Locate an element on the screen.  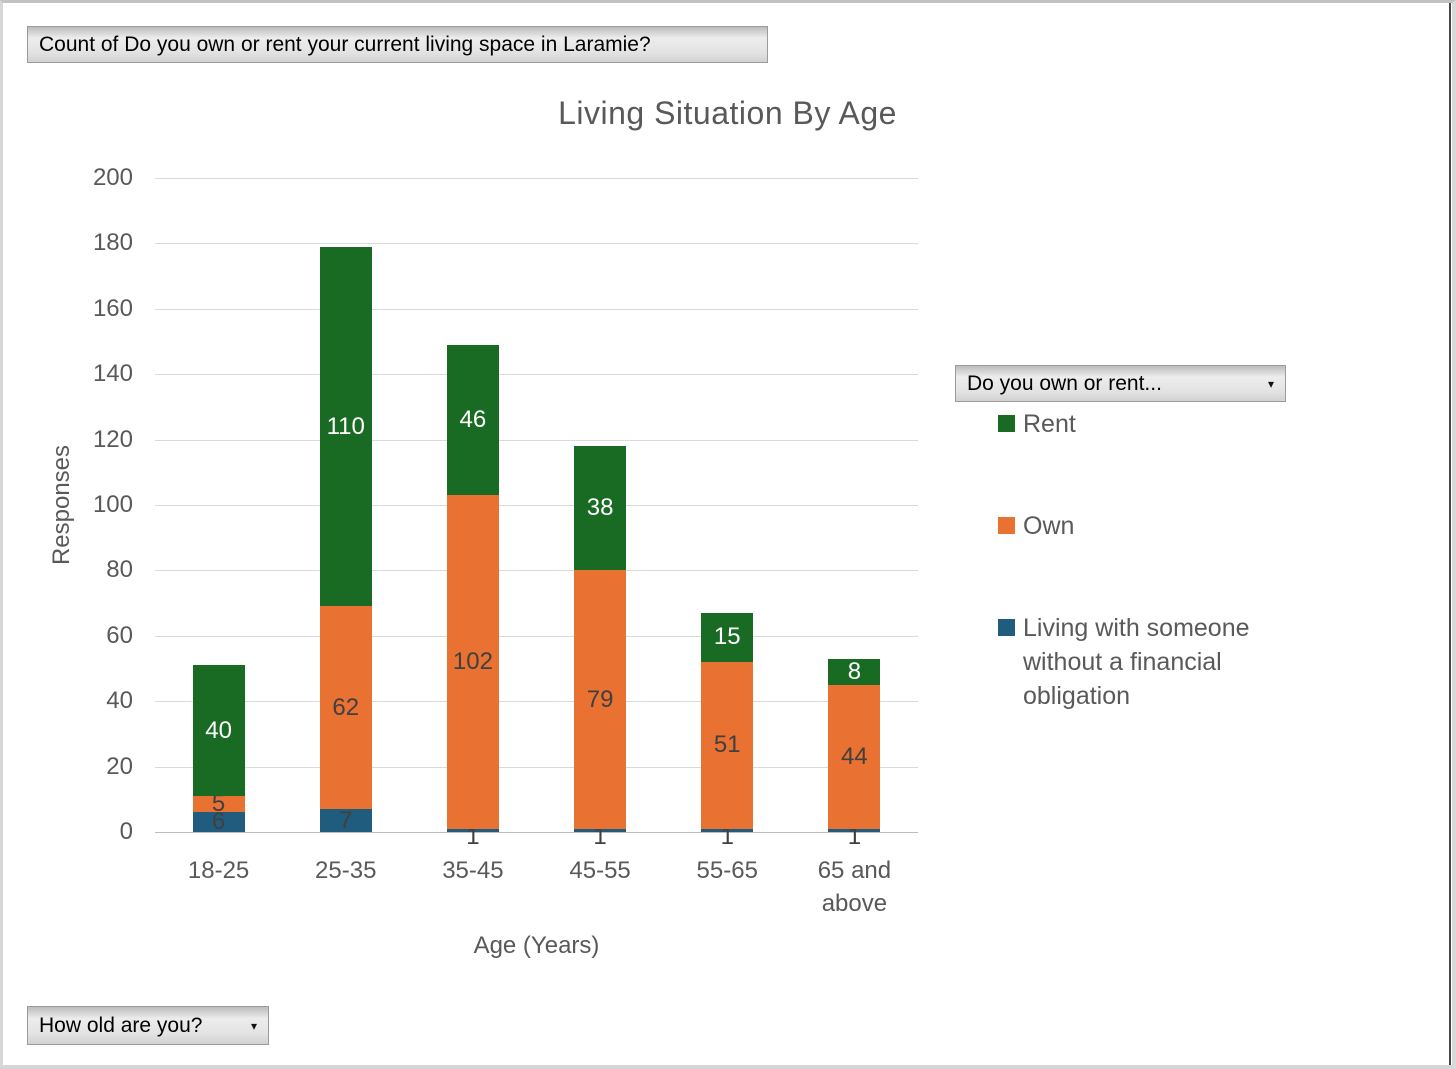
bar-segment: 102 is located at coordinates (472, 662).